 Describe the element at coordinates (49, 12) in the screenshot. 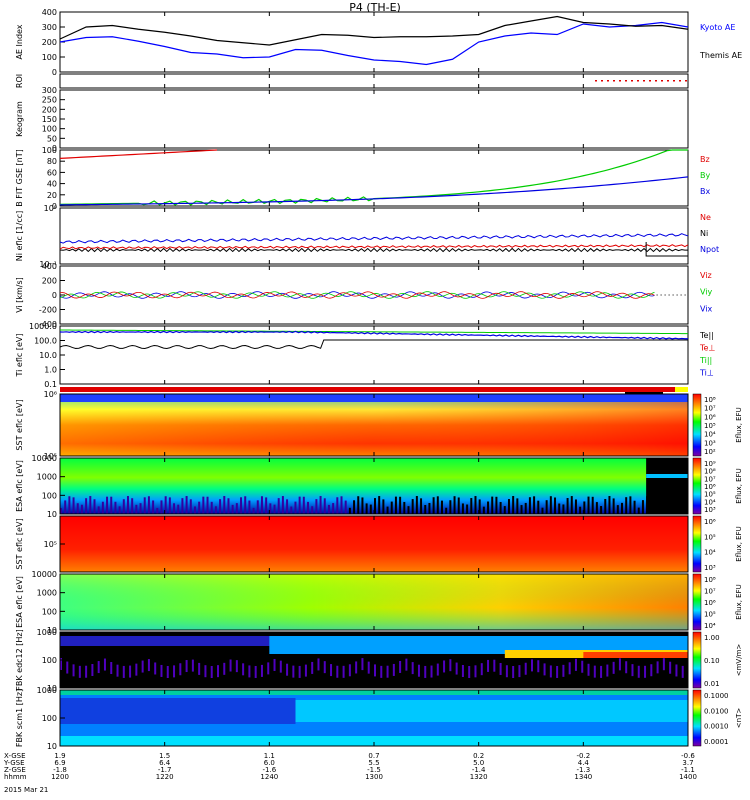

I see `ae-ytick-label: 400` at that location.